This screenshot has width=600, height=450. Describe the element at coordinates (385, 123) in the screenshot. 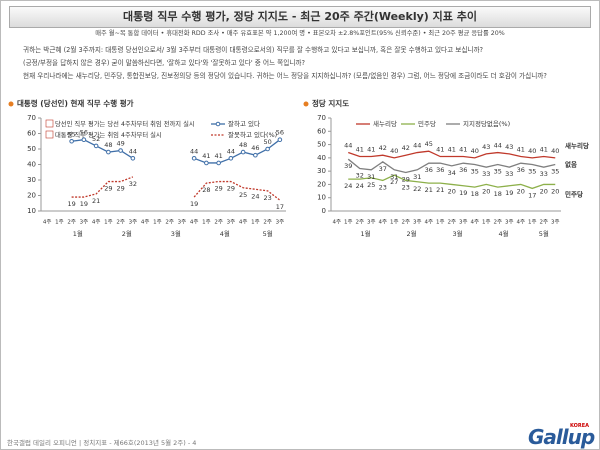

I see `legend-label: 새누리당` at that location.